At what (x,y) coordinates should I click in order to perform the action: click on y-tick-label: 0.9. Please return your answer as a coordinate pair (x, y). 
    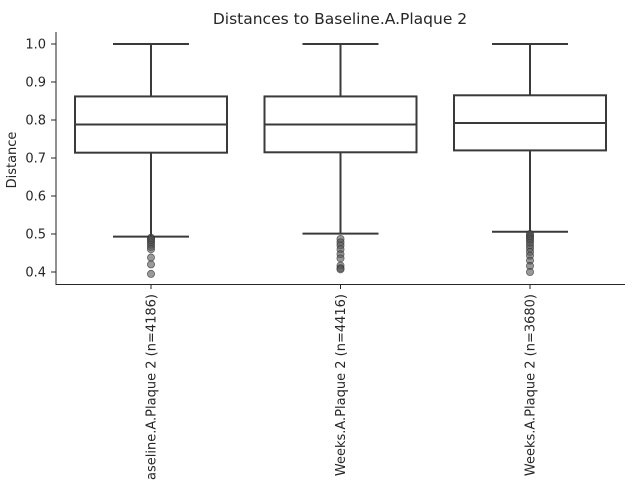
    Looking at the image, I should click on (35, 83).